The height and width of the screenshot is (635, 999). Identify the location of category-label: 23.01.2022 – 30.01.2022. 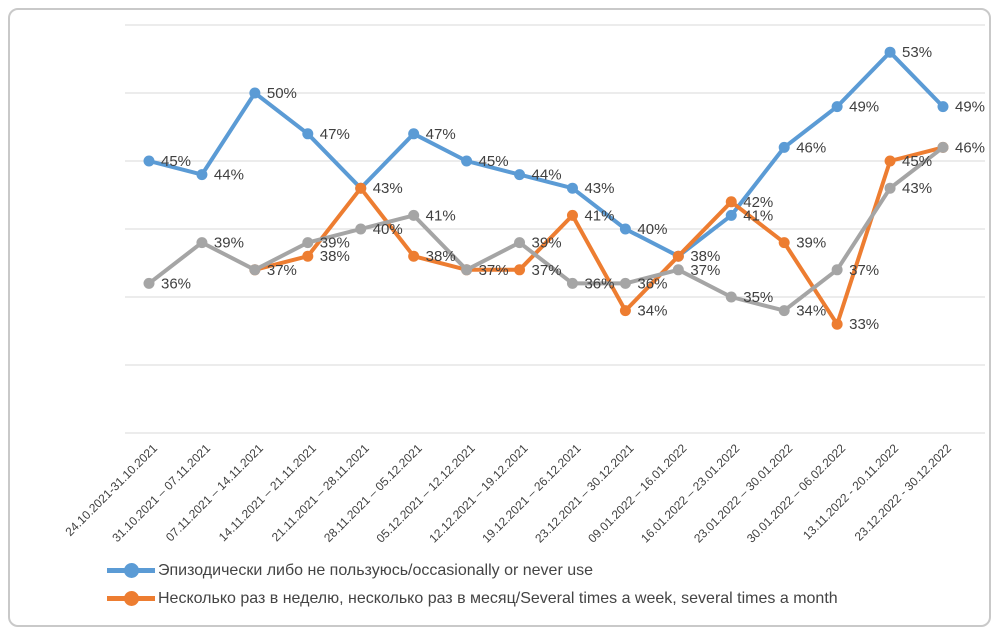
(743, 493).